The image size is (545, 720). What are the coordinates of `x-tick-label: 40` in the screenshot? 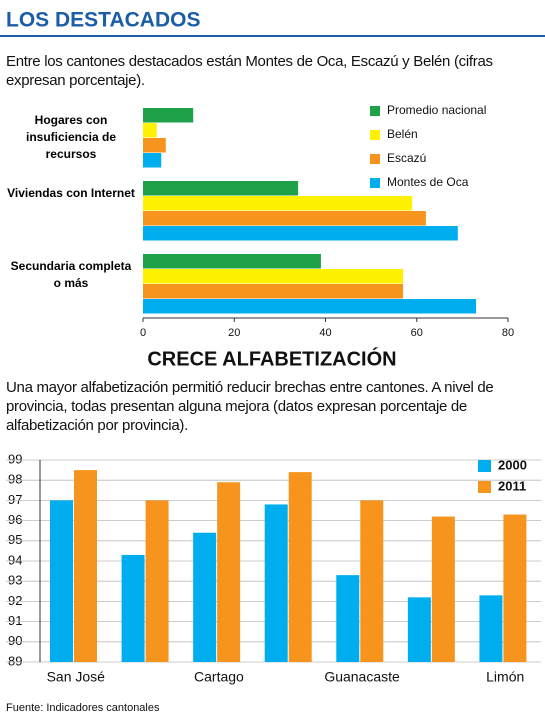 It's located at (325, 333).